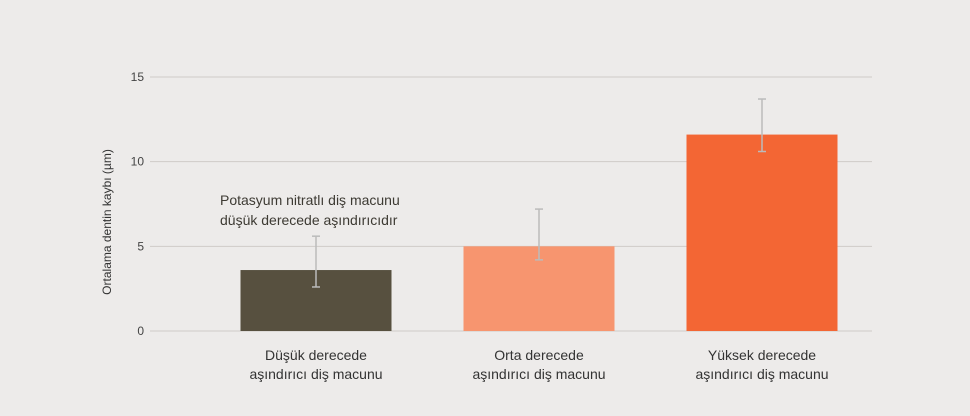 The height and width of the screenshot is (416, 970). I want to click on y-tick-label: 5, so click(140, 246).